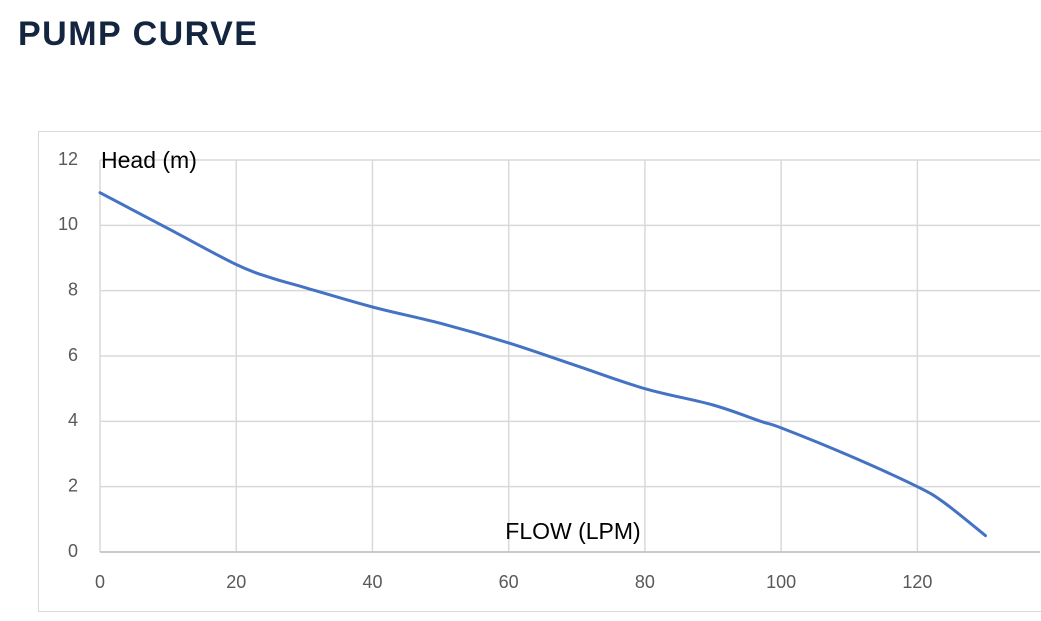 The width and height of the screenshot is (1041, 621). I want to click on x-tick-label: 20, so click(236, 582).